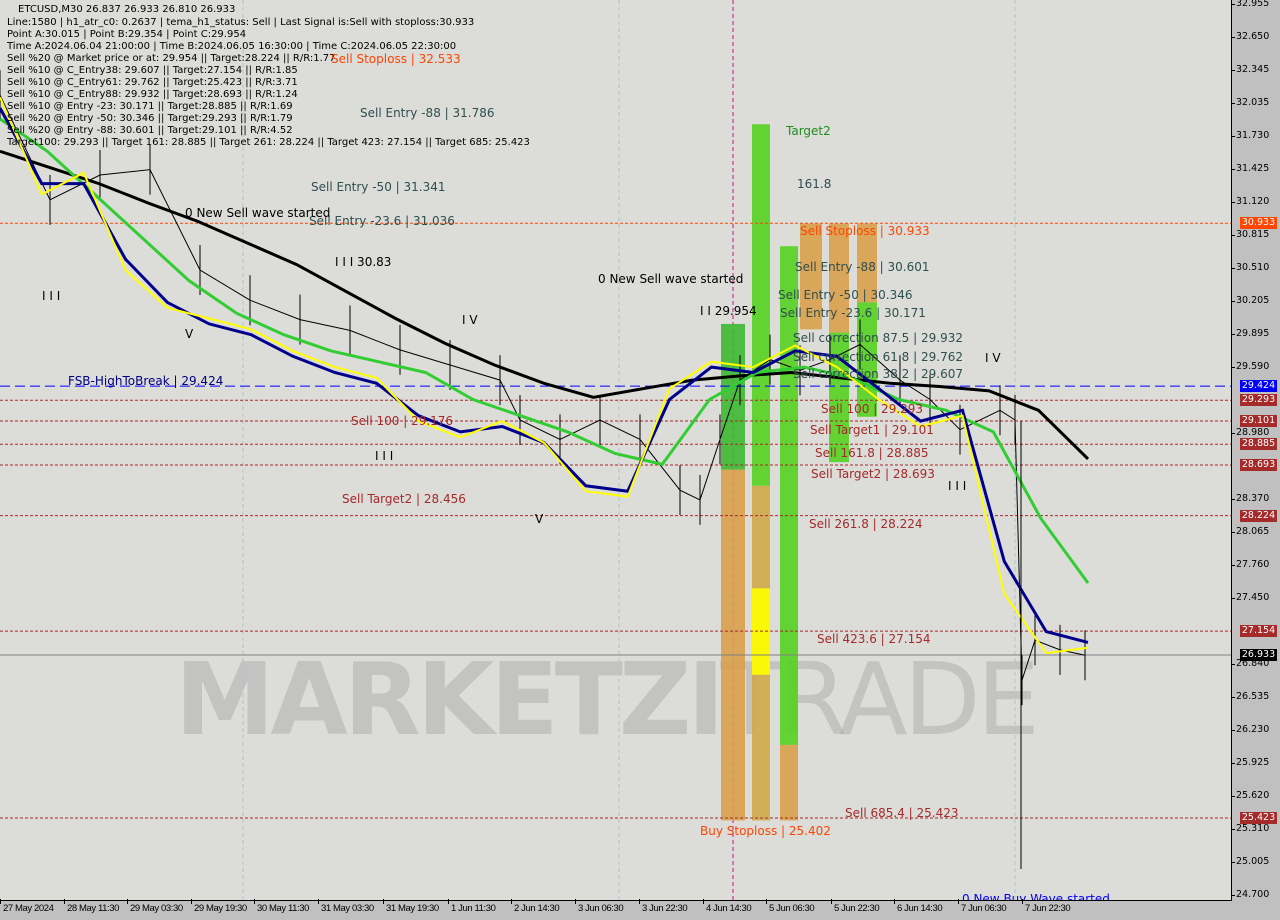 The image size is (1280, 920). Describe the element at coordinates (382, 221) in the screenshot. I see `chart-annotation: Sell Entry -23.6 | 31.036` at that location.